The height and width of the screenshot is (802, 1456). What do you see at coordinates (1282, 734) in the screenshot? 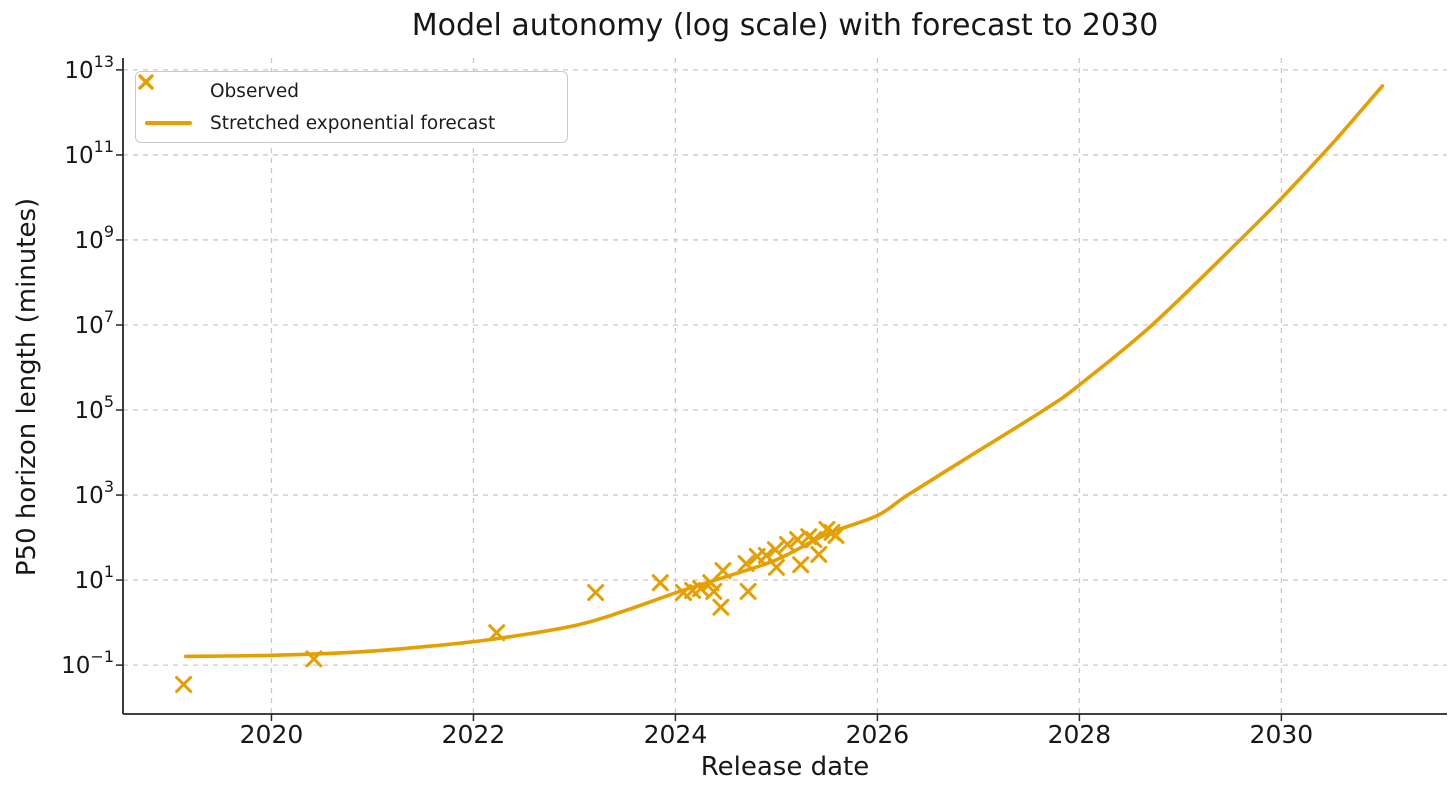
I see `x-tick-label: 2030` at bounding box center [1282, 734].